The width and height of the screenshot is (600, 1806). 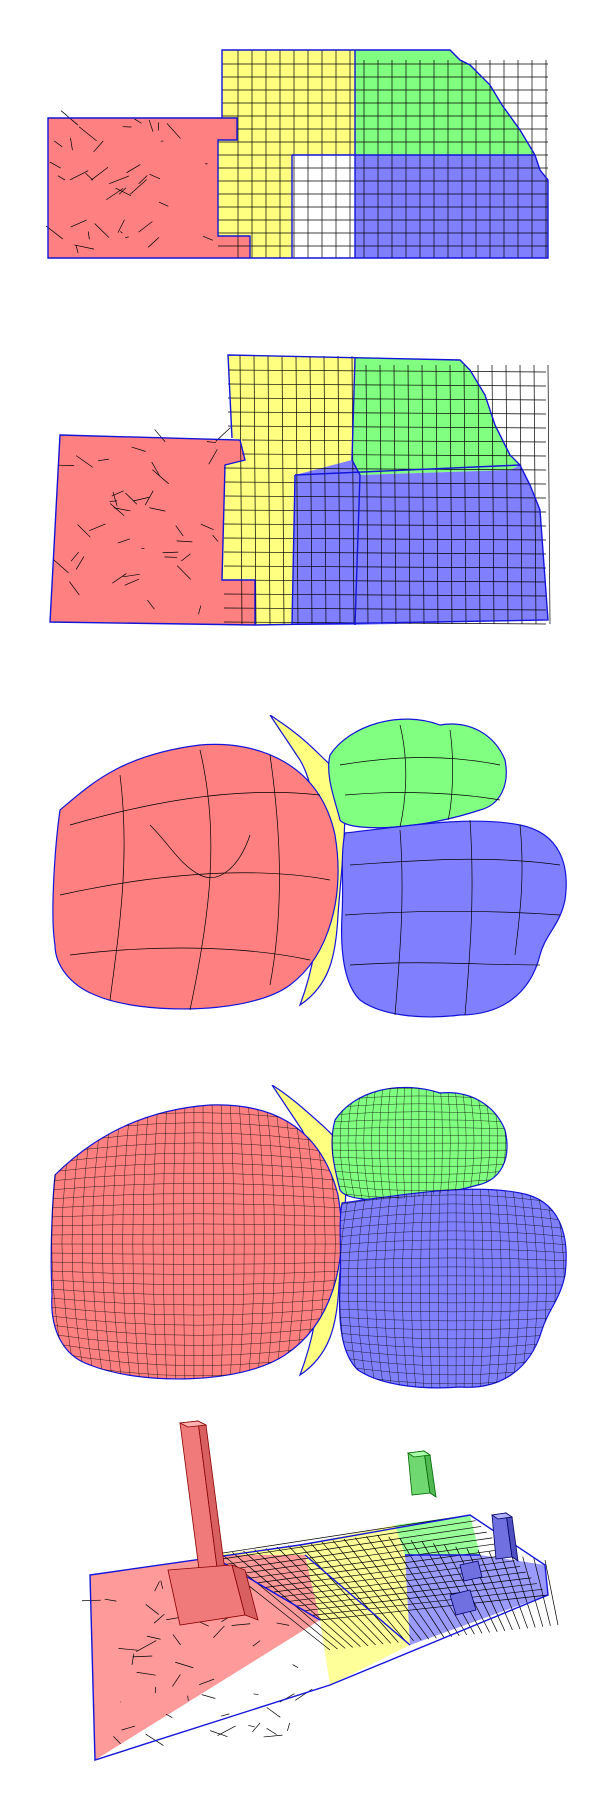 What do you see at coordinates (484, 1564) in the screenshot?
I see `prism-blue` at bounding box center [484, 1564].